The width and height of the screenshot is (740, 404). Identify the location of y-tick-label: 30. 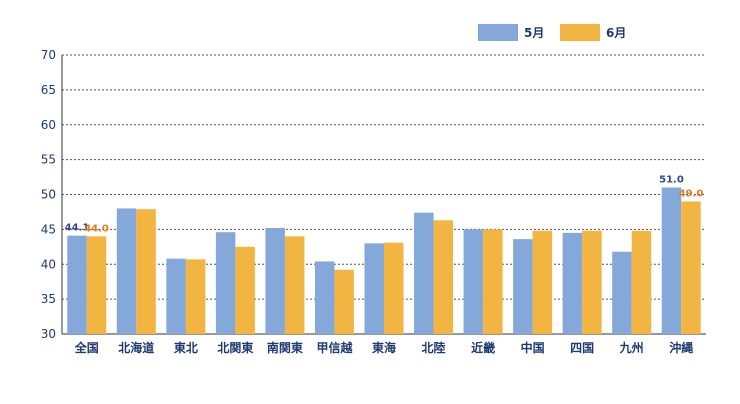
(48, 334).